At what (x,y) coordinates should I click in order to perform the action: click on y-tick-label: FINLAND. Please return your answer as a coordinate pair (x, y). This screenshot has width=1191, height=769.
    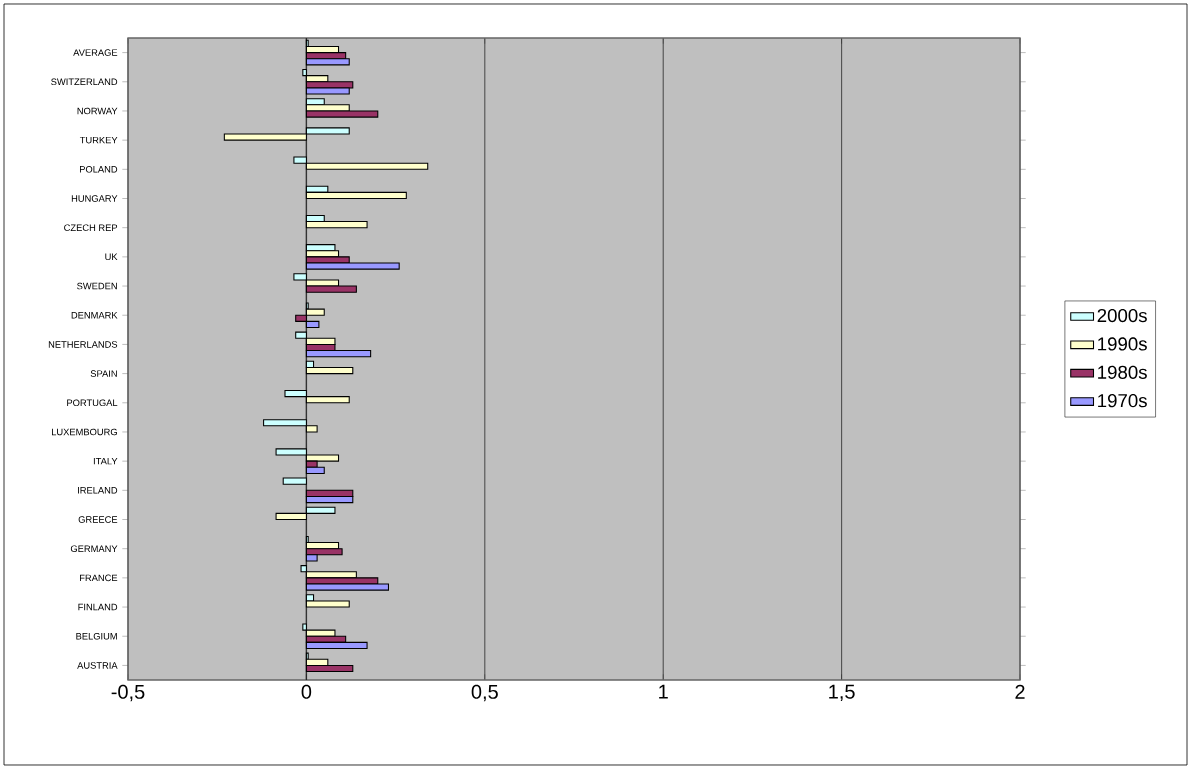
    Looking at the image, I should click on (98, 607).